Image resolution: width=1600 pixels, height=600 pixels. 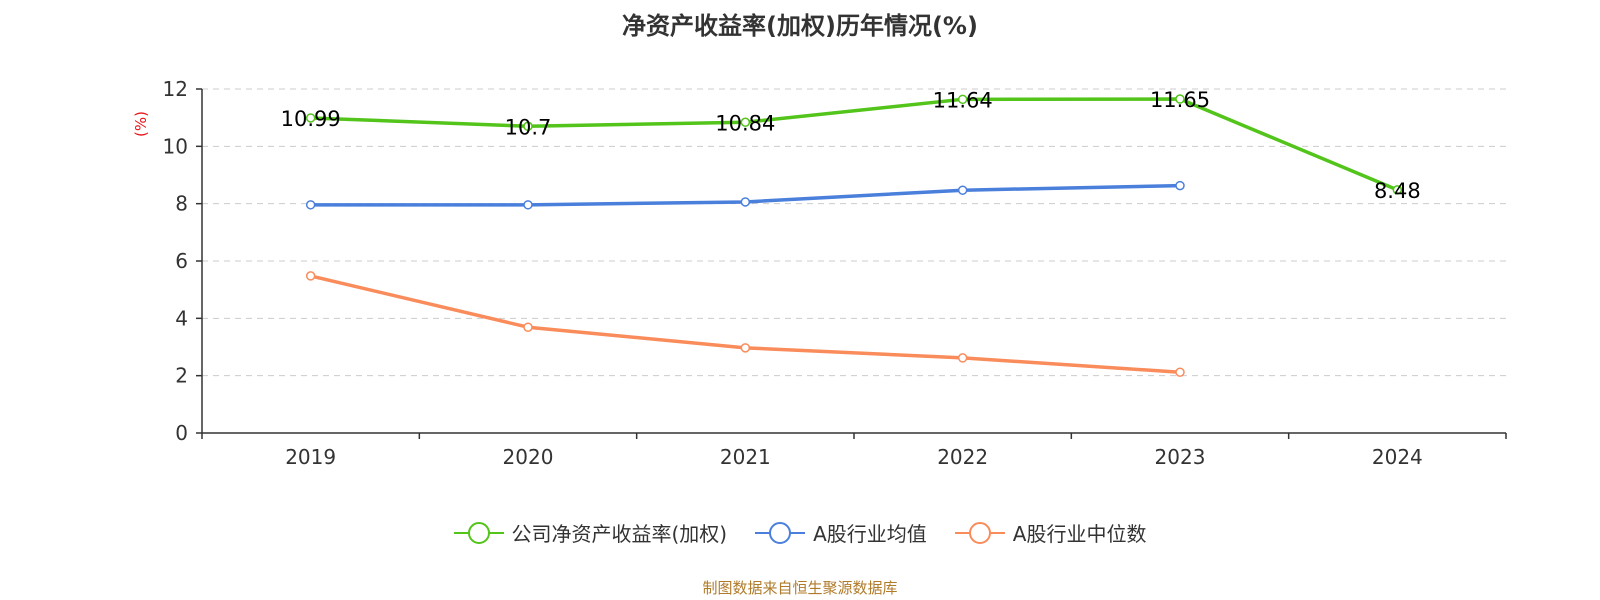 What do you see at coordinates (181, 261) in the screenshot?
I see `y-tick-label: 6` at bounding box center [181, 261].